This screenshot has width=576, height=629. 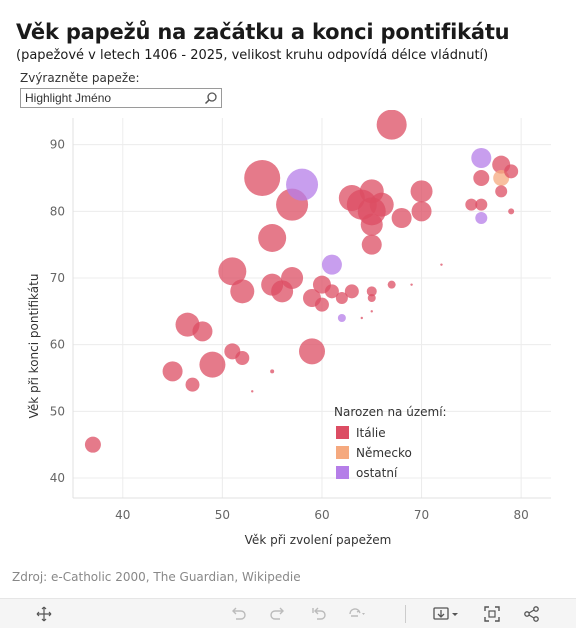 What do you see at coordinates (371, 433) in the screenshot?
I see `legend-entry-label: Itálie` at bounding box center [371, 433].